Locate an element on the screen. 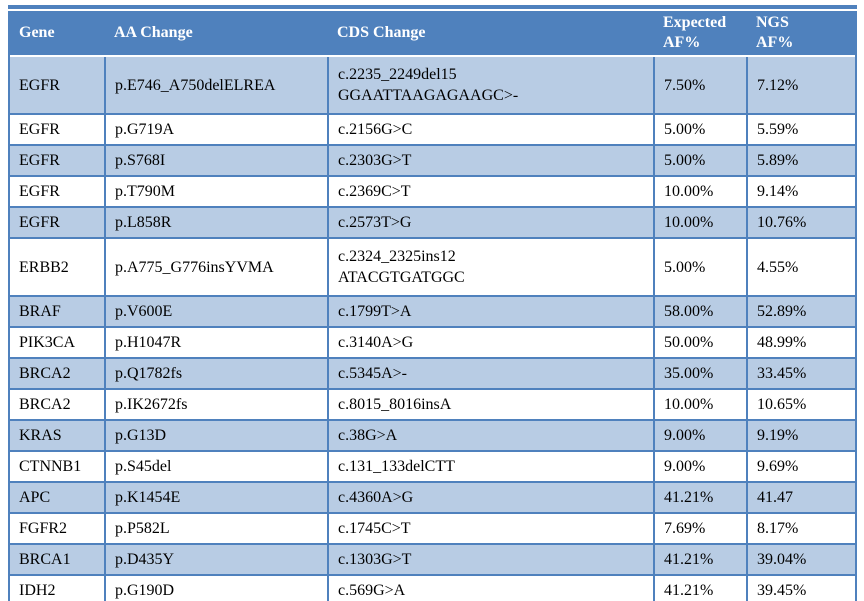  cell-cds-change: c.38G>A is located at coordinates (491, 435).